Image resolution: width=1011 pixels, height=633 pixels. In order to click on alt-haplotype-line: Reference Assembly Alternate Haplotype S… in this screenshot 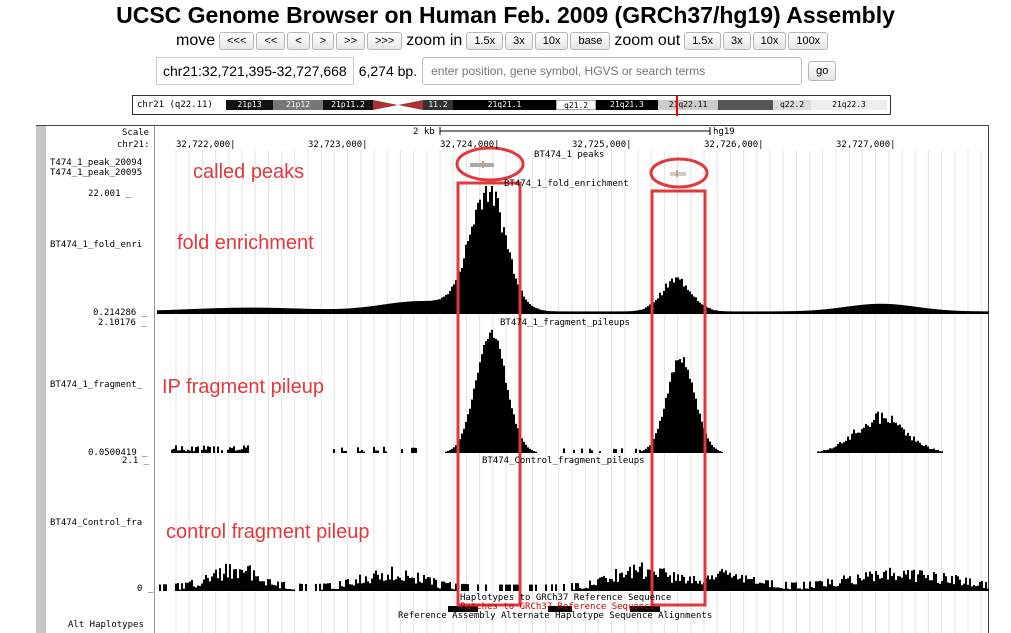, I will do `click(555, 616)`.